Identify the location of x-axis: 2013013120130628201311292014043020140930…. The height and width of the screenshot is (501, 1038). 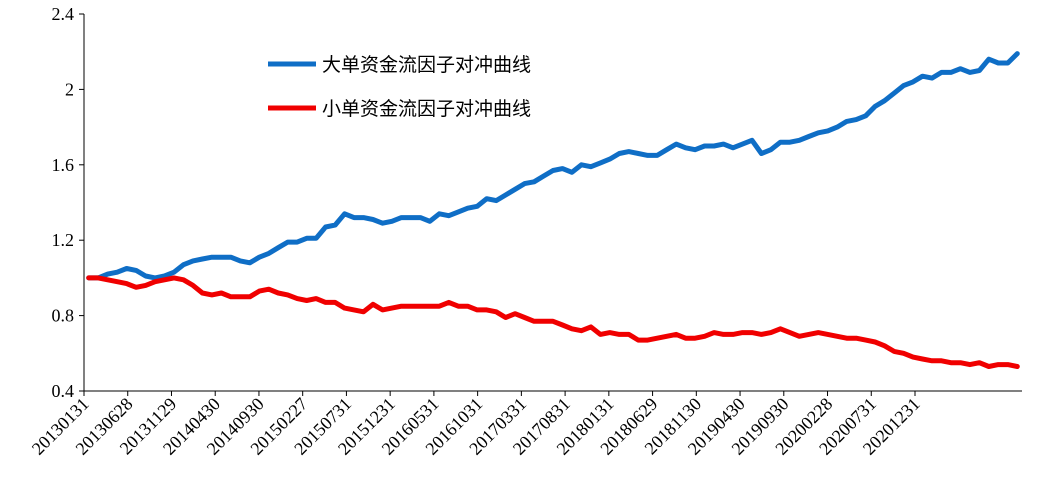
(525, 424).